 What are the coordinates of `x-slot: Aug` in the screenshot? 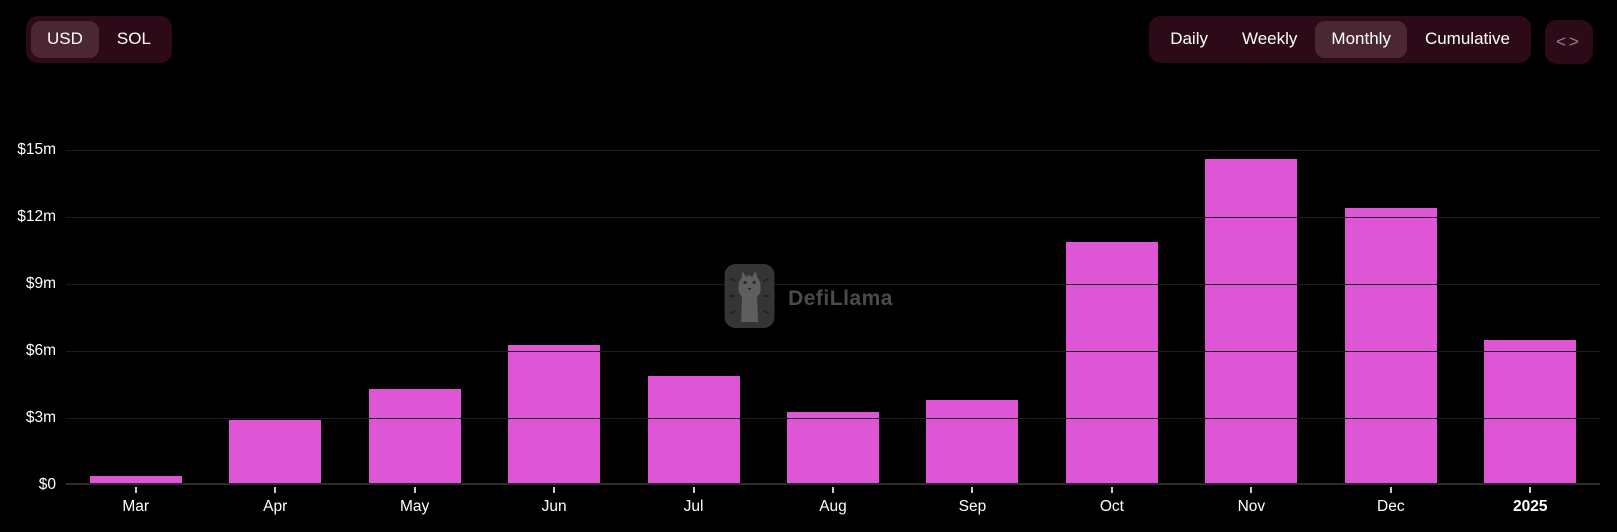 It's located at (832, 501).